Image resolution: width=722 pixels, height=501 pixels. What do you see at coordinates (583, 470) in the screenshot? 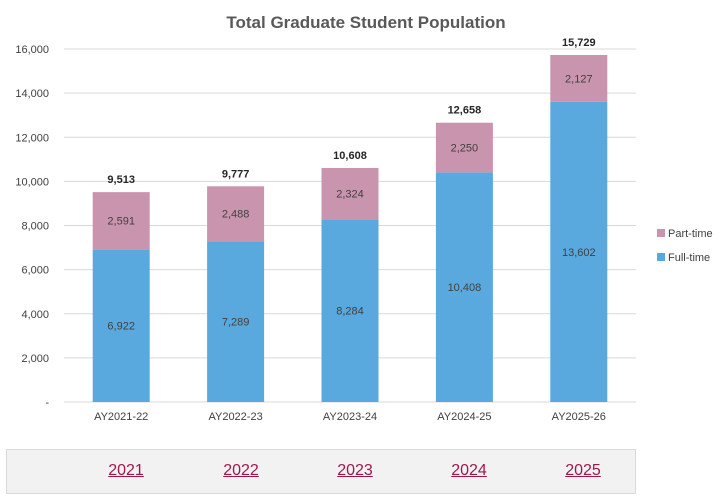
I see `year-link-2025: 2025` at bounding box center [583, 470].